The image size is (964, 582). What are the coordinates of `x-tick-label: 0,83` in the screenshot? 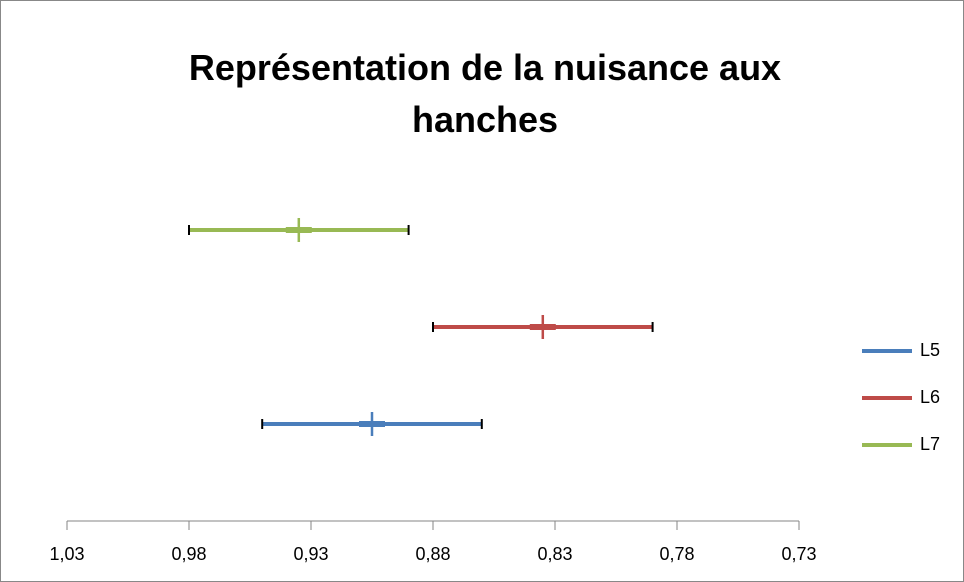 It's located at (554, 554).